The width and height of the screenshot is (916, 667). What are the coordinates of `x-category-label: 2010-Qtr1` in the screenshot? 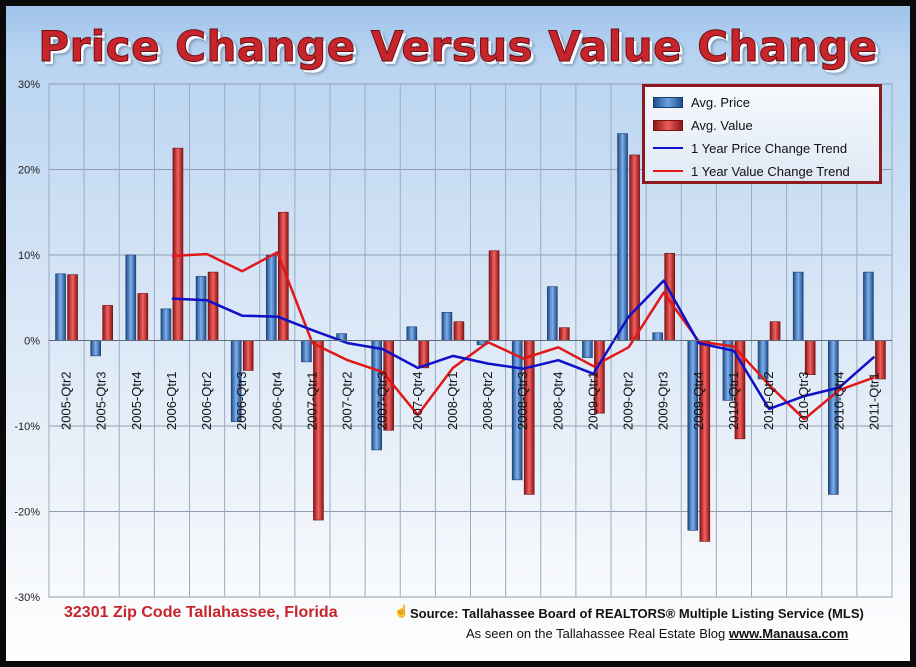 It's located at (733, 400).